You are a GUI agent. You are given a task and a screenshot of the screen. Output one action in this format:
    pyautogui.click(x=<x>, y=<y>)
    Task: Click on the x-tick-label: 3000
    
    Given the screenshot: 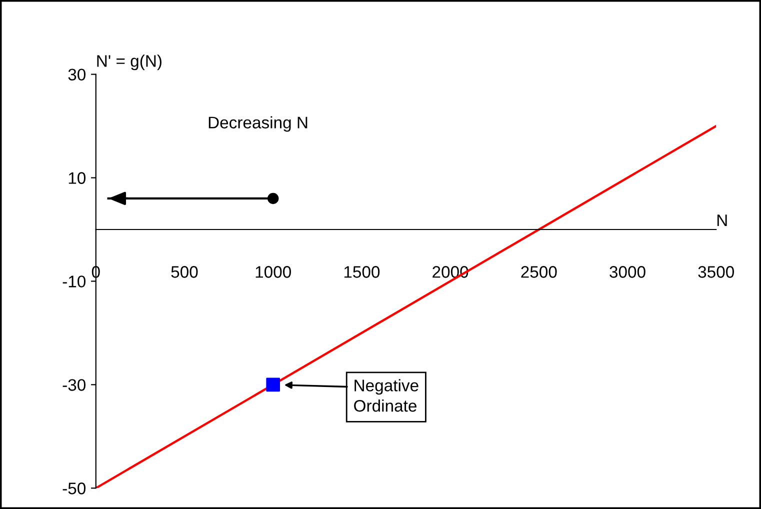 What is the action you would take?
    pyautogui.click(x=628, y=272)
    